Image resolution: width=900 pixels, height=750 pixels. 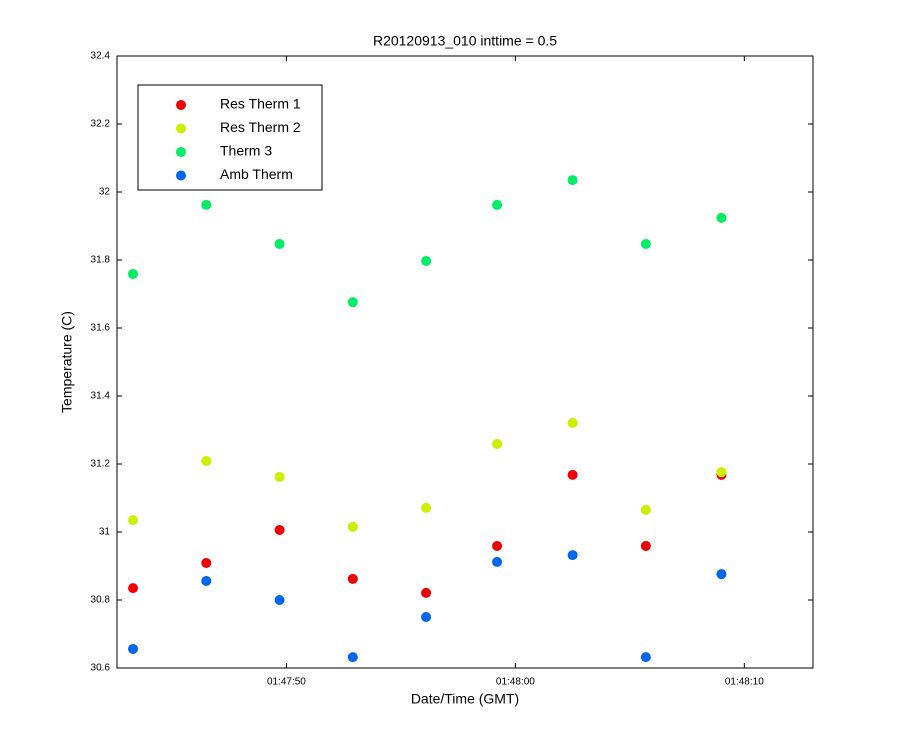 What do you see at coordinates (744, 682) in the screenshot?
I see `x-tick-label: 01:48:10` at bounding box center [744, 682].